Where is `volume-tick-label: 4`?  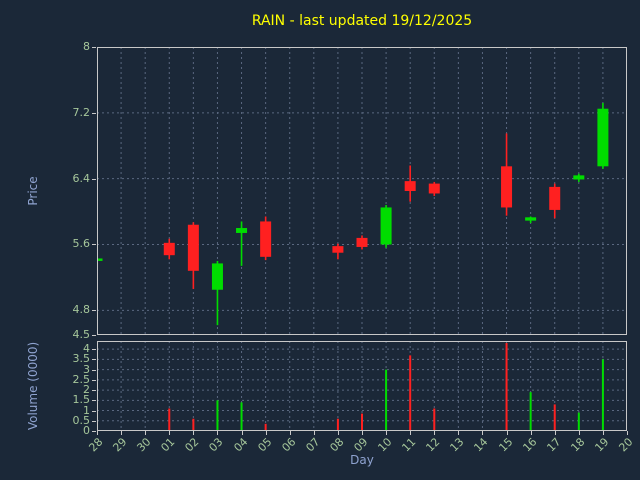
volume-tick-label: 4 is located at coordinates (86, 349).